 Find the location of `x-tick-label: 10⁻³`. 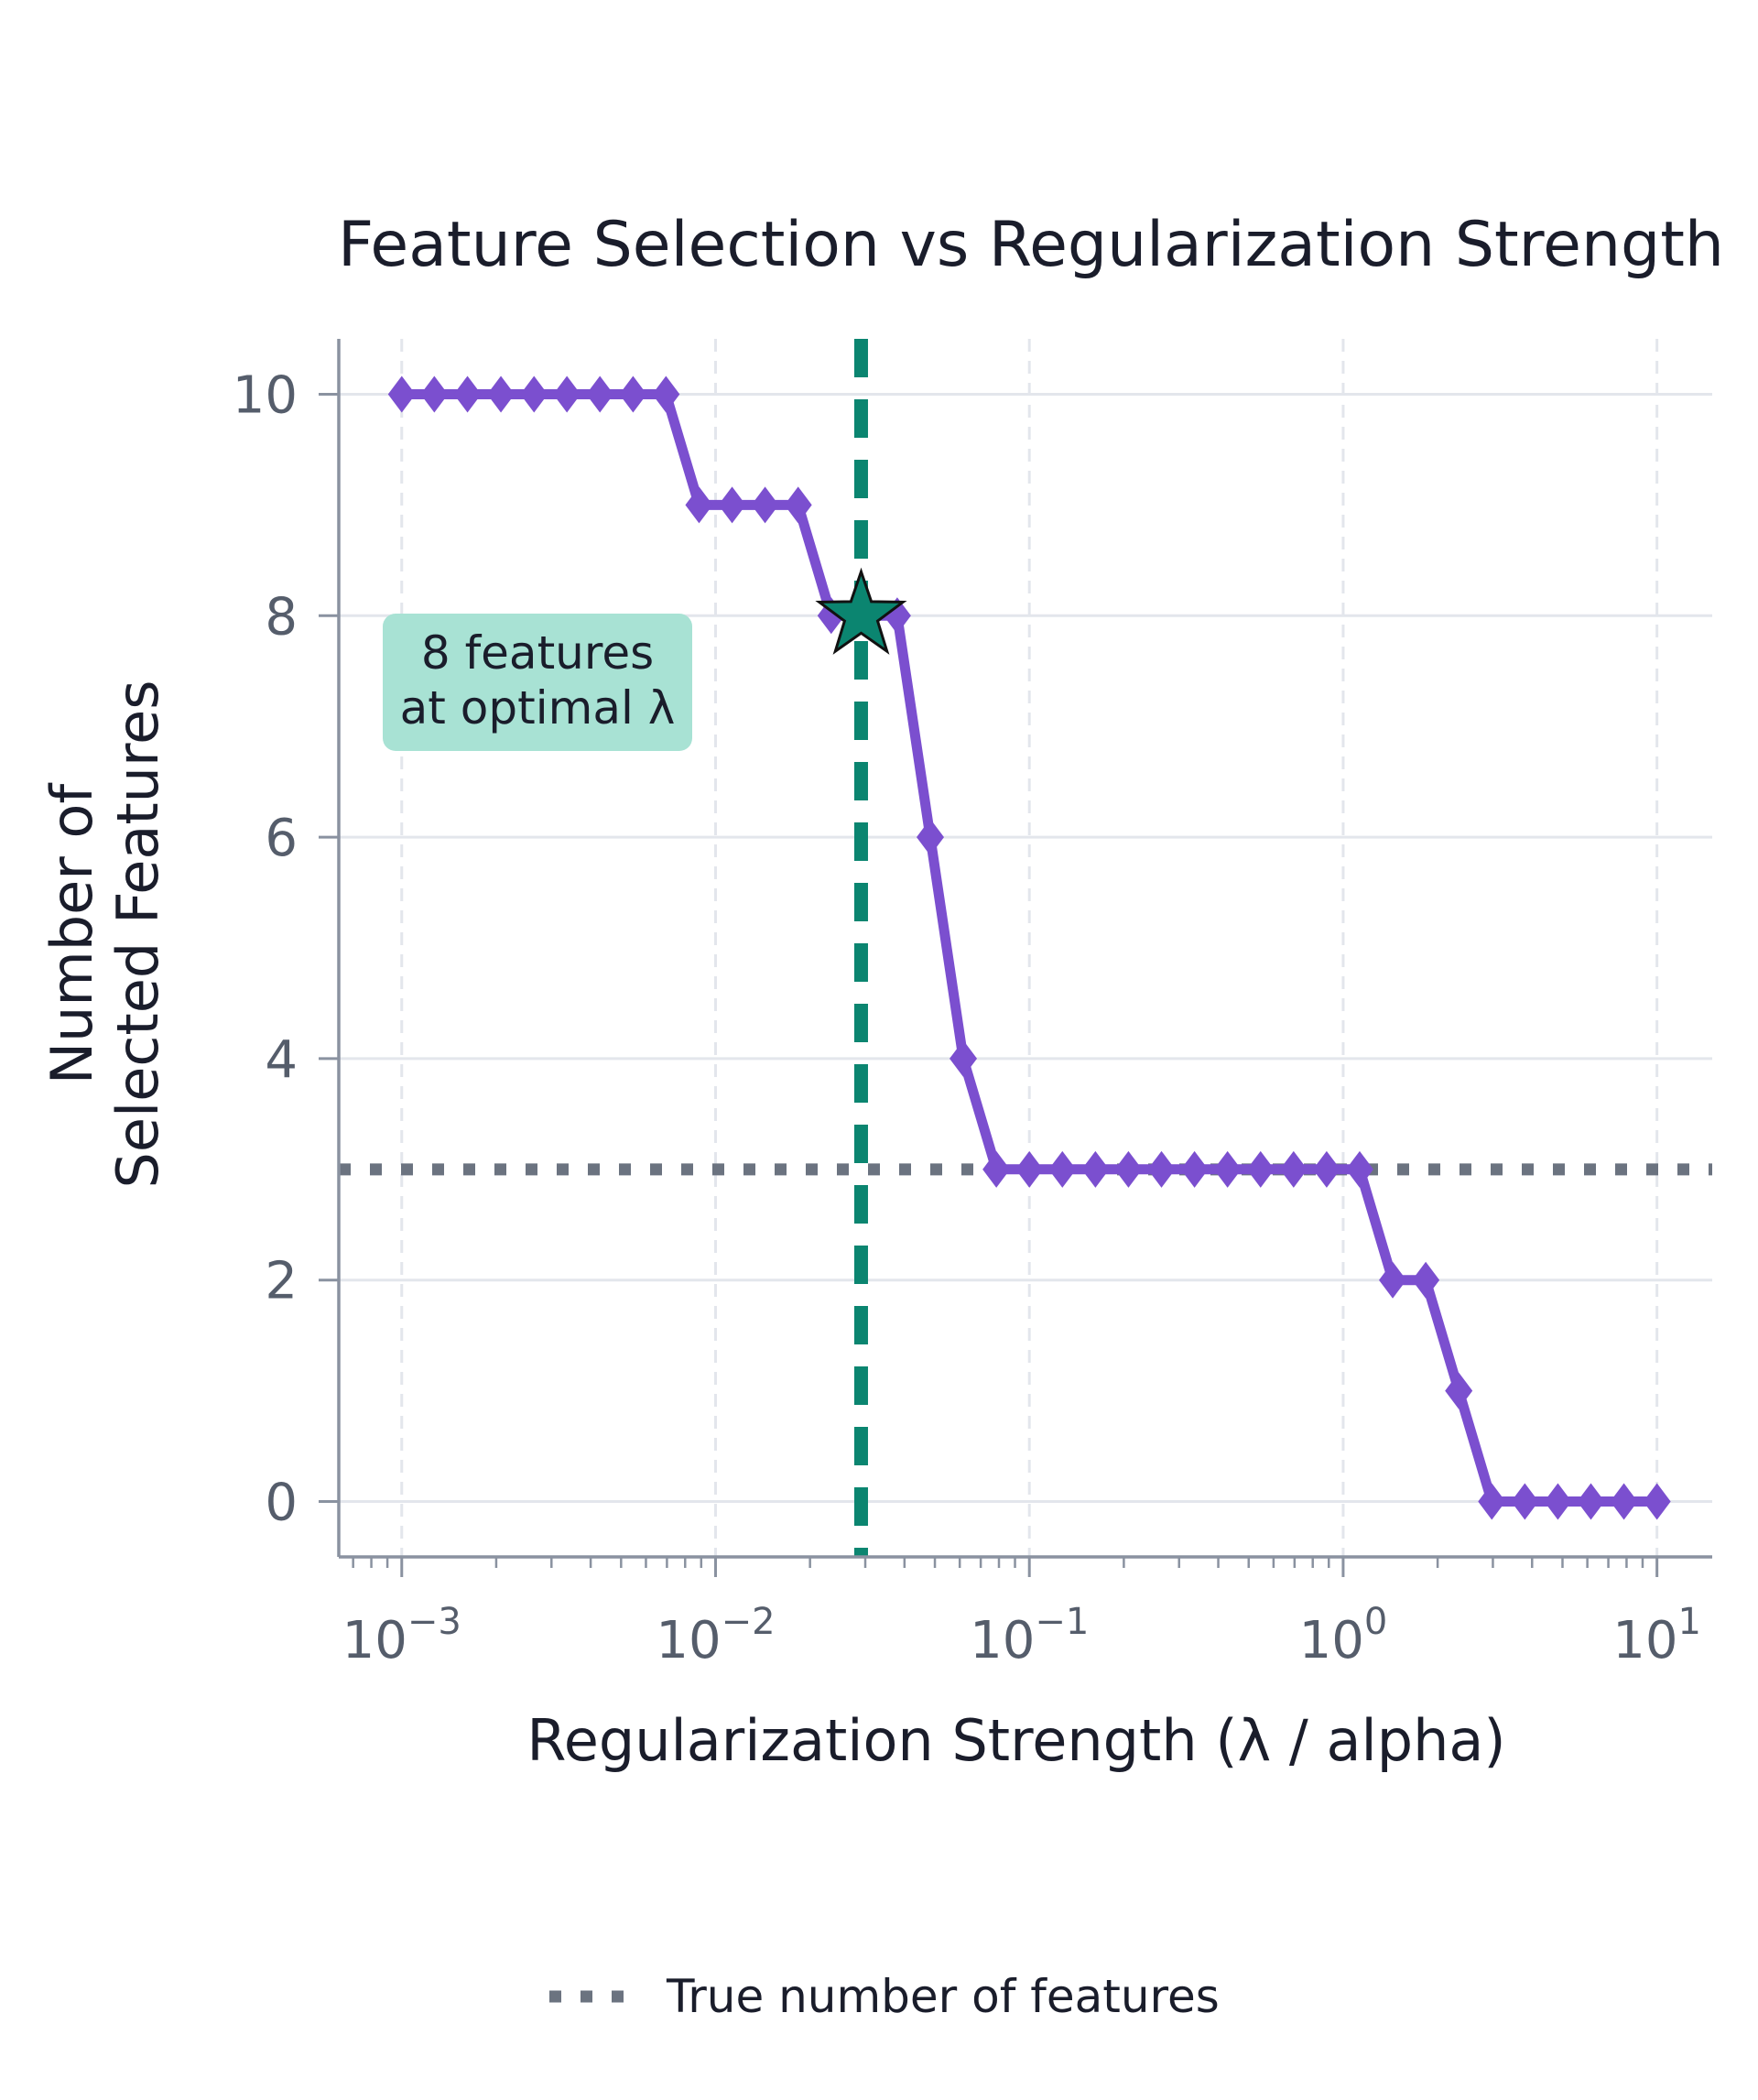

x-tick-label: 10⁻³ is located at coordinates (402, 1636).